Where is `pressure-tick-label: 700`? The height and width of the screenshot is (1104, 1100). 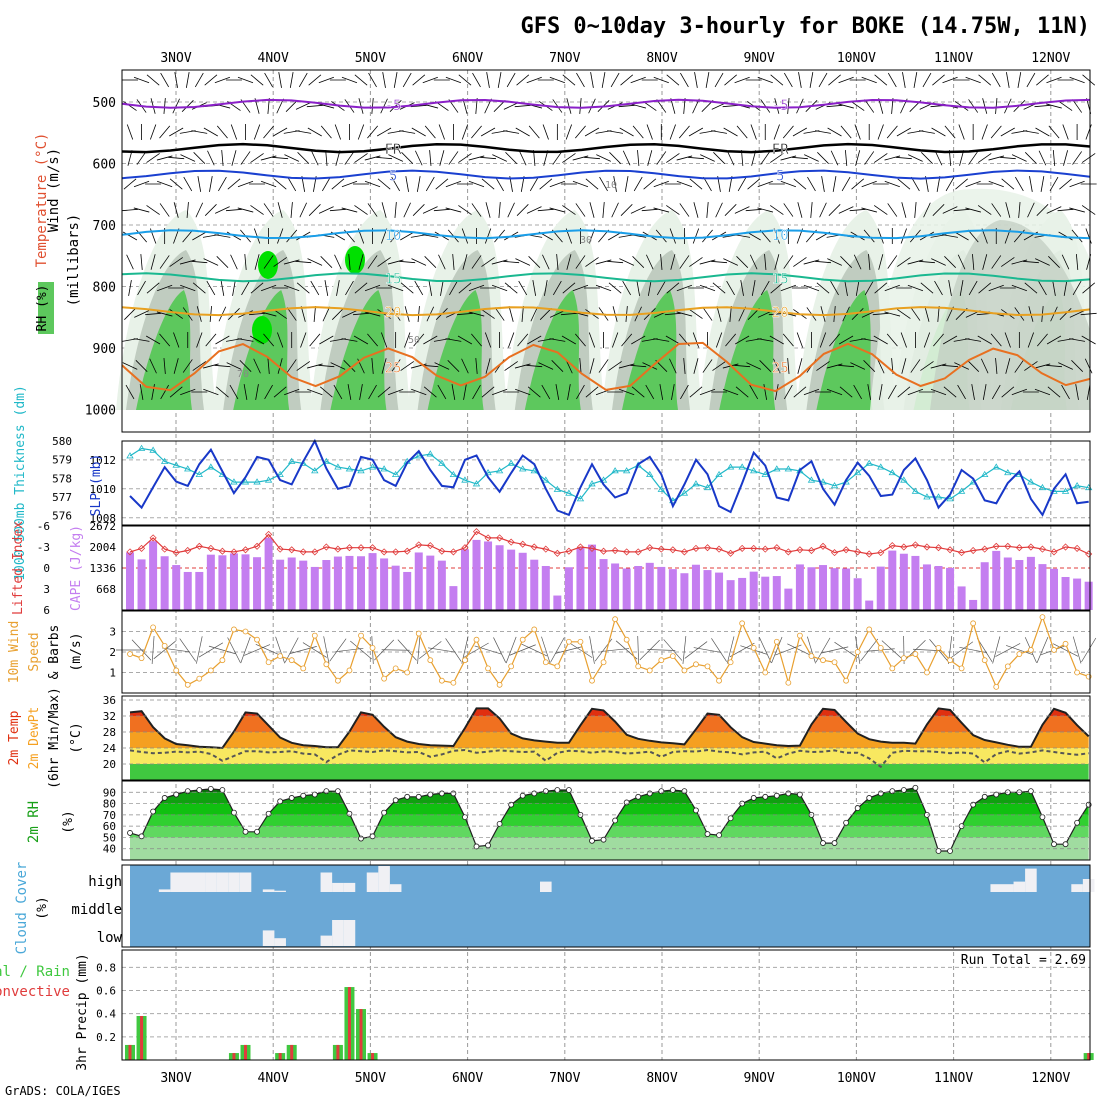
pressure-tick-label: 700 is located at coordinates (104, 226).